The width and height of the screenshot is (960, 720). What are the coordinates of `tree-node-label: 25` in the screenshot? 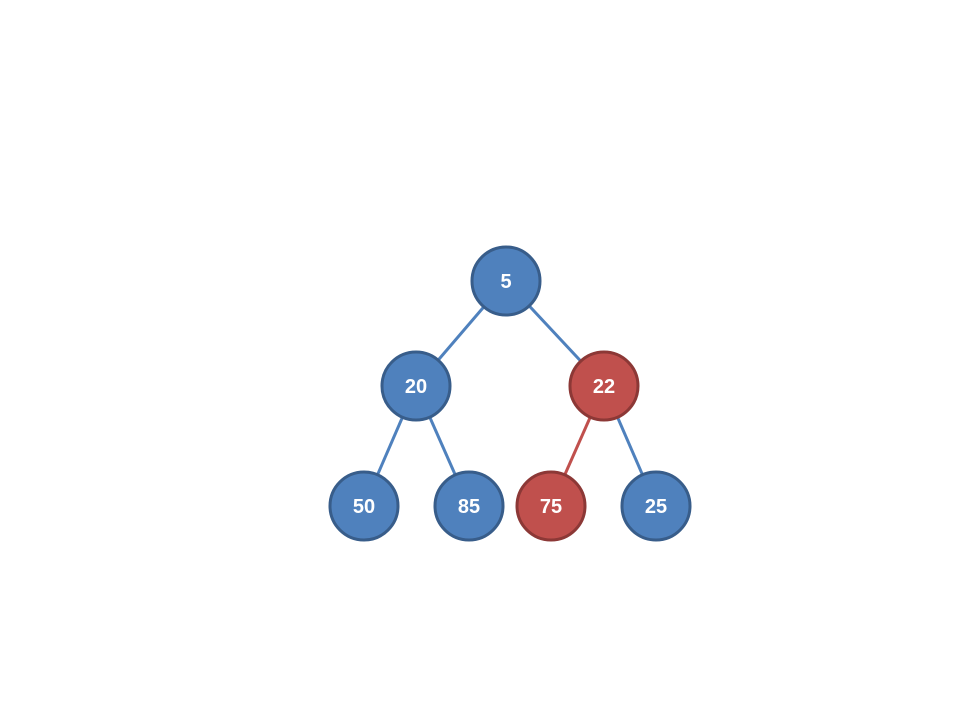 It's located at (656, 507).